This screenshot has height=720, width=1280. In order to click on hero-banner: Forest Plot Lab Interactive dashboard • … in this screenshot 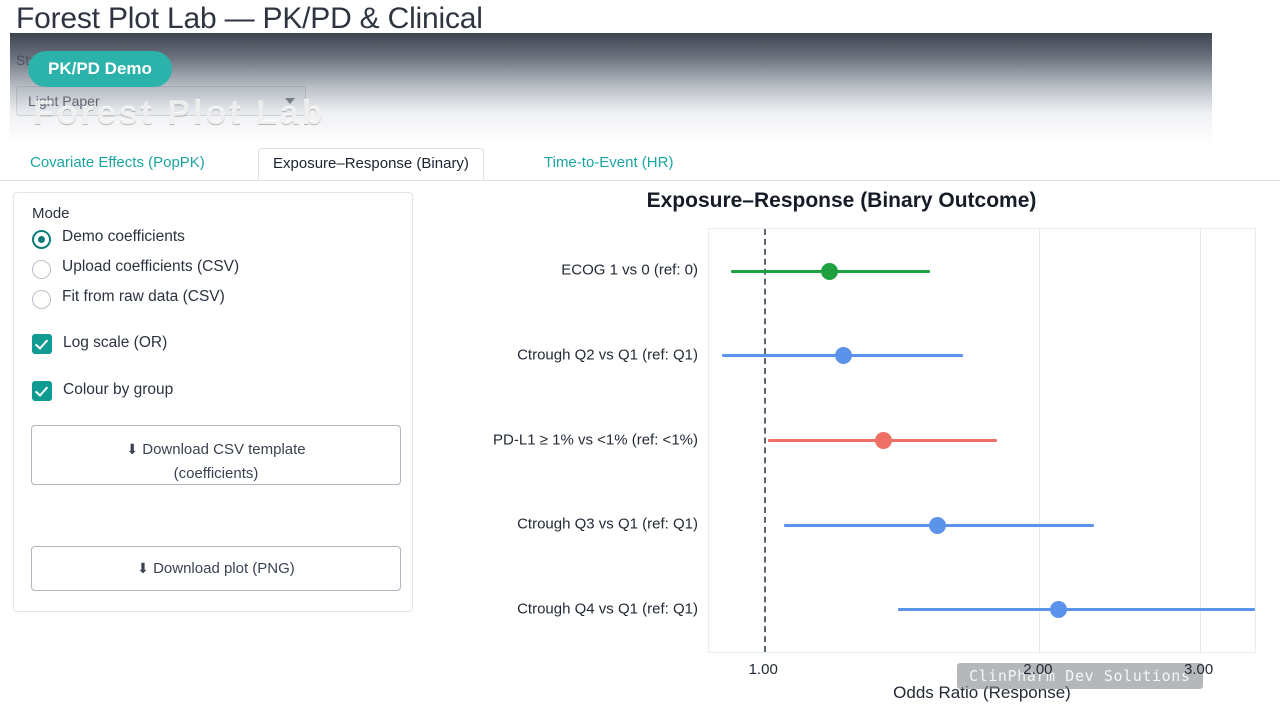, I will do `click(611, 88)`.